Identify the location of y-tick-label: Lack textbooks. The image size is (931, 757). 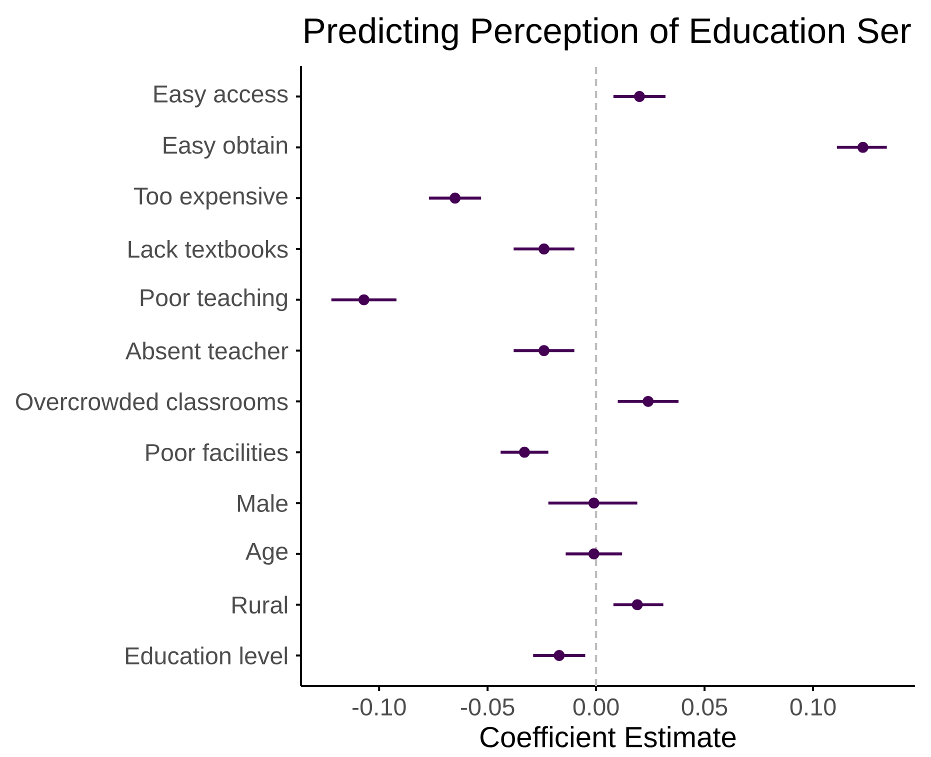
(208, 249).